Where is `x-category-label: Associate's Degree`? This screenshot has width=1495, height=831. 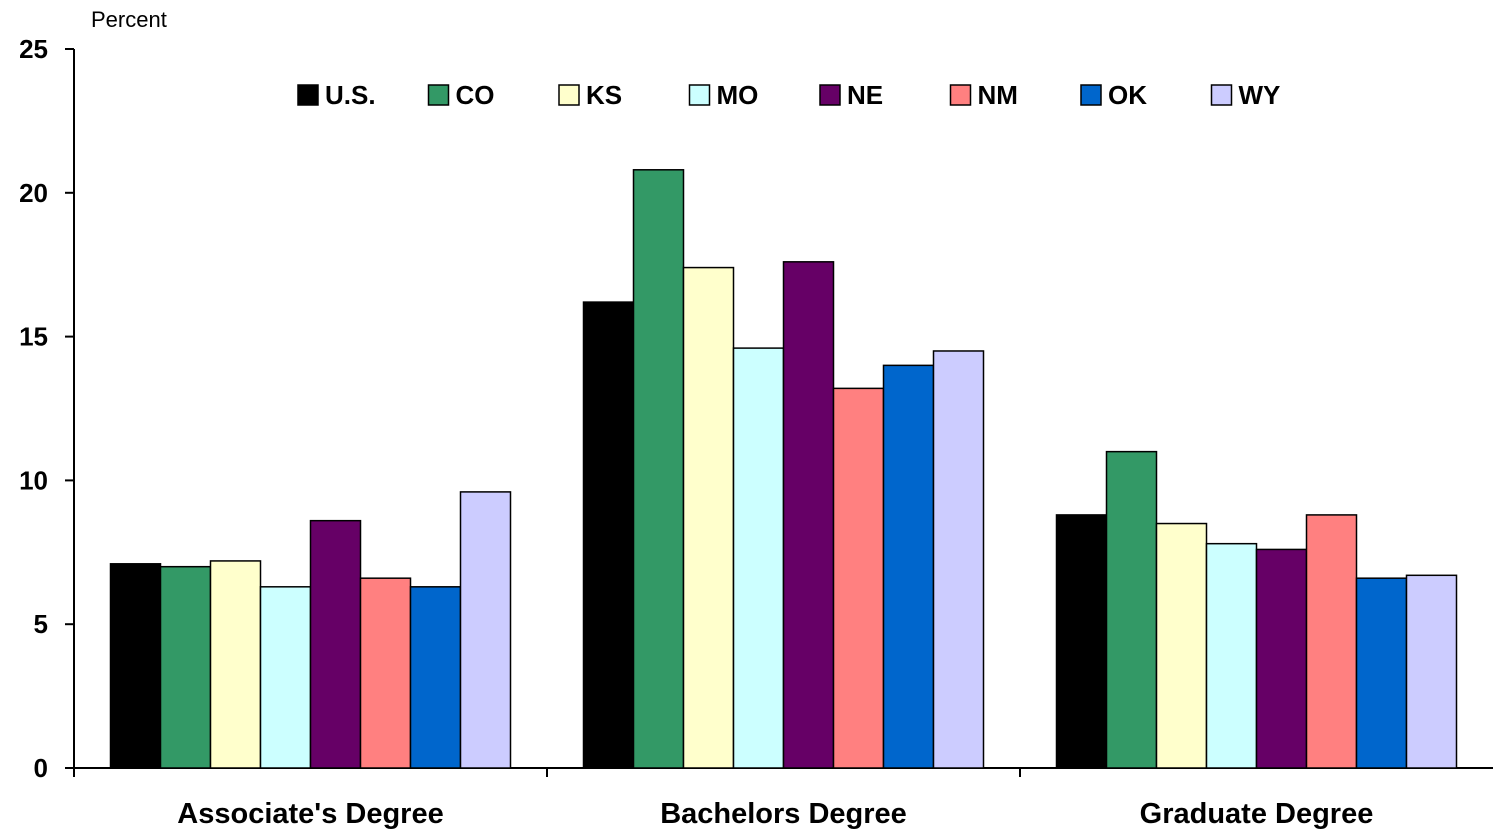 x-category-label: Associate's Degree is located at coordinates (310, 814).